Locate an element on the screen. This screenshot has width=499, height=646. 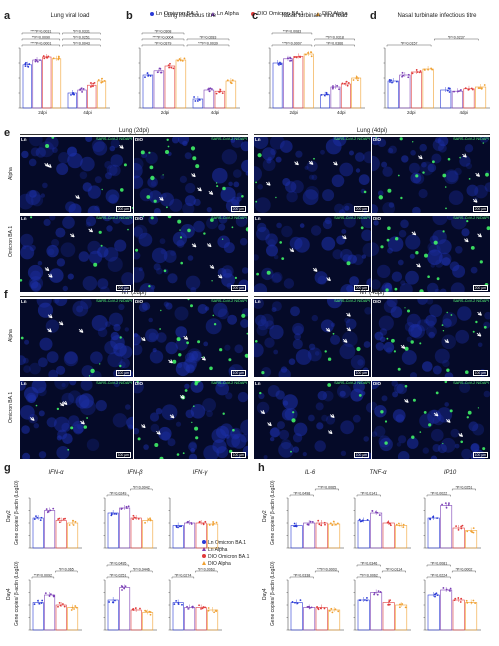
g-col-3: IFN-γ is located at coordinates (200, 473).